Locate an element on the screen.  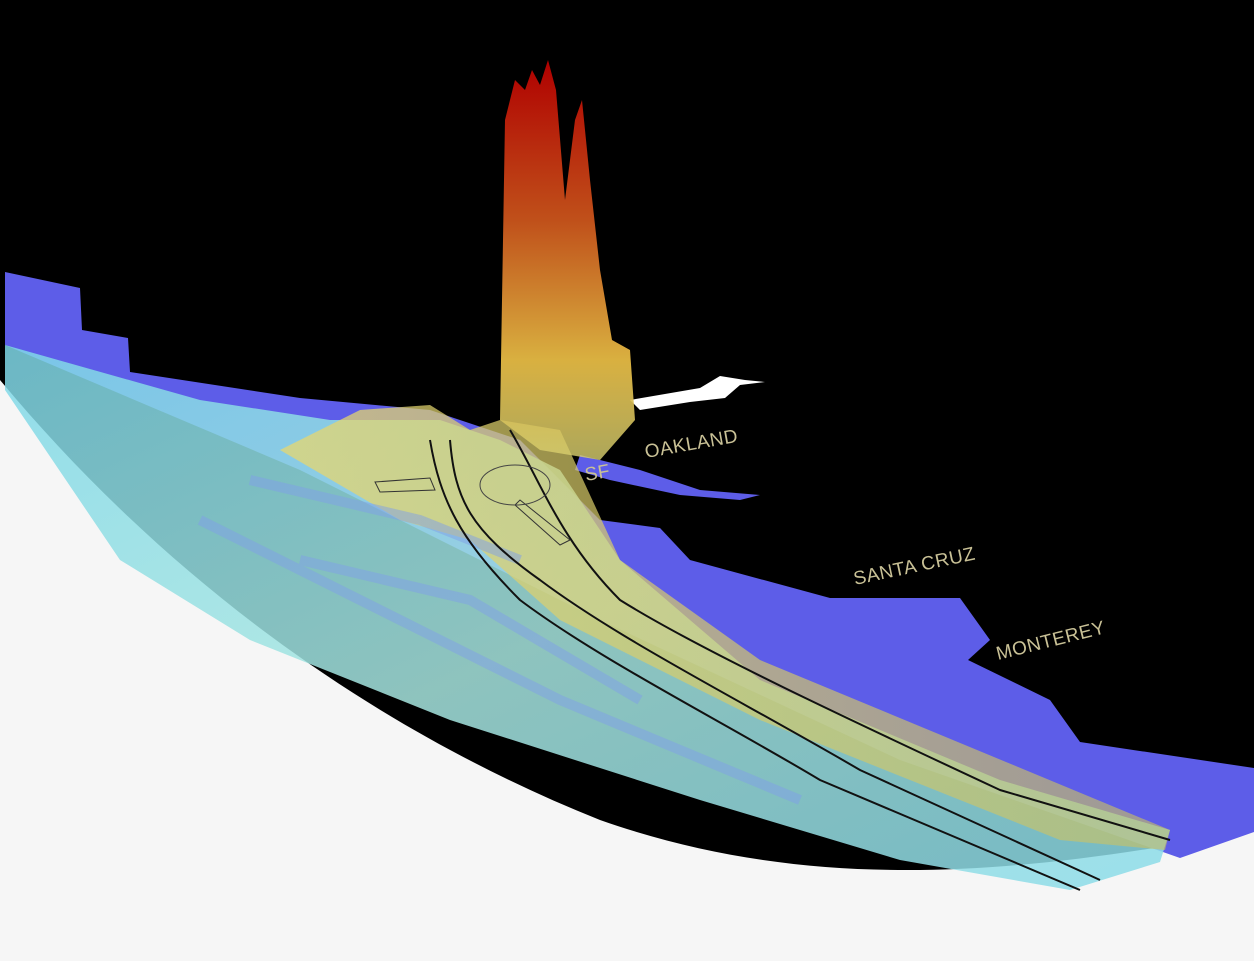
spike is located at coordinates (567, 260).